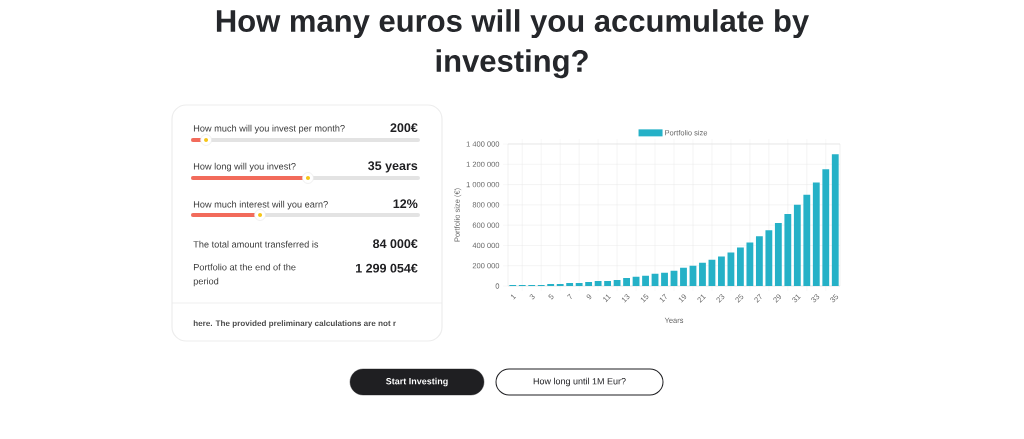  What do you see at coordinates (404, 128) in the screenshot?
I see `text: 200€` at bounding box center [404, 128].